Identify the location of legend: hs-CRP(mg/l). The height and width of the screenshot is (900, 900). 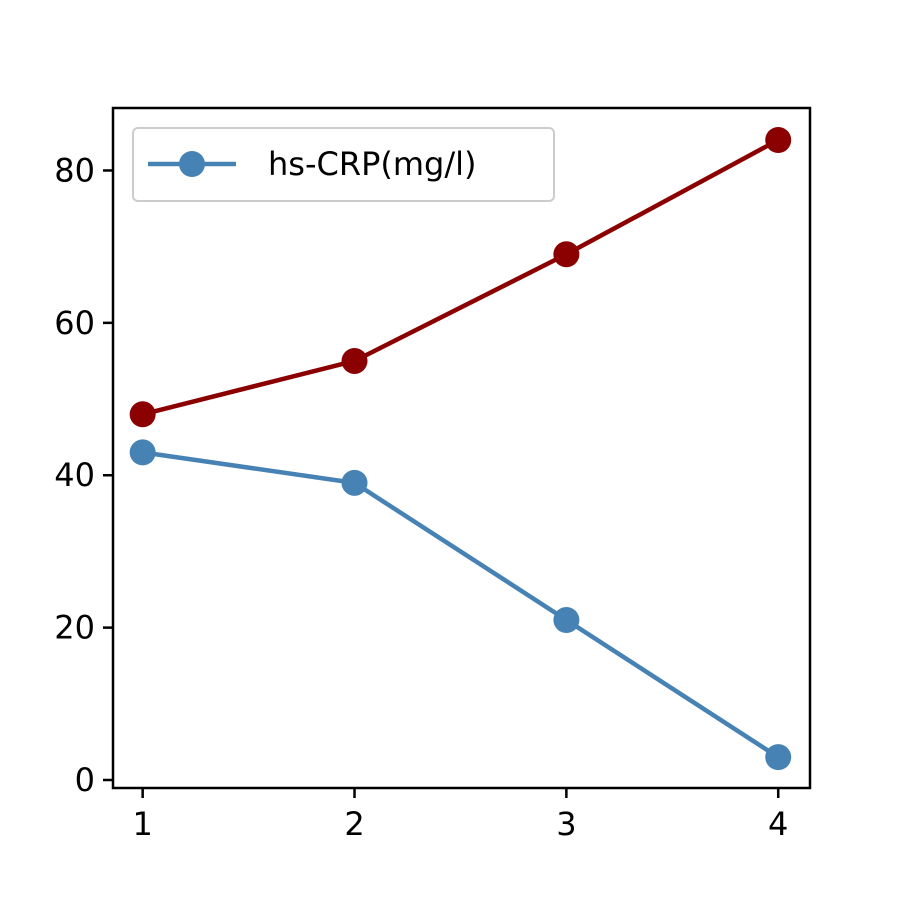
(343, 164).